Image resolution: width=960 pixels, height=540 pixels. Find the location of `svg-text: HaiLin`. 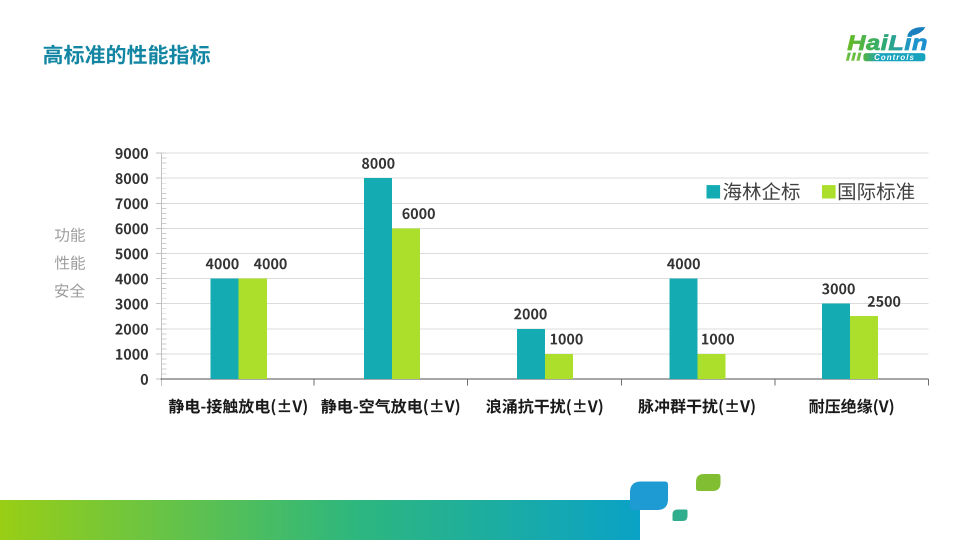

svg-text: HaiLin is located at coordinates (887, 43).